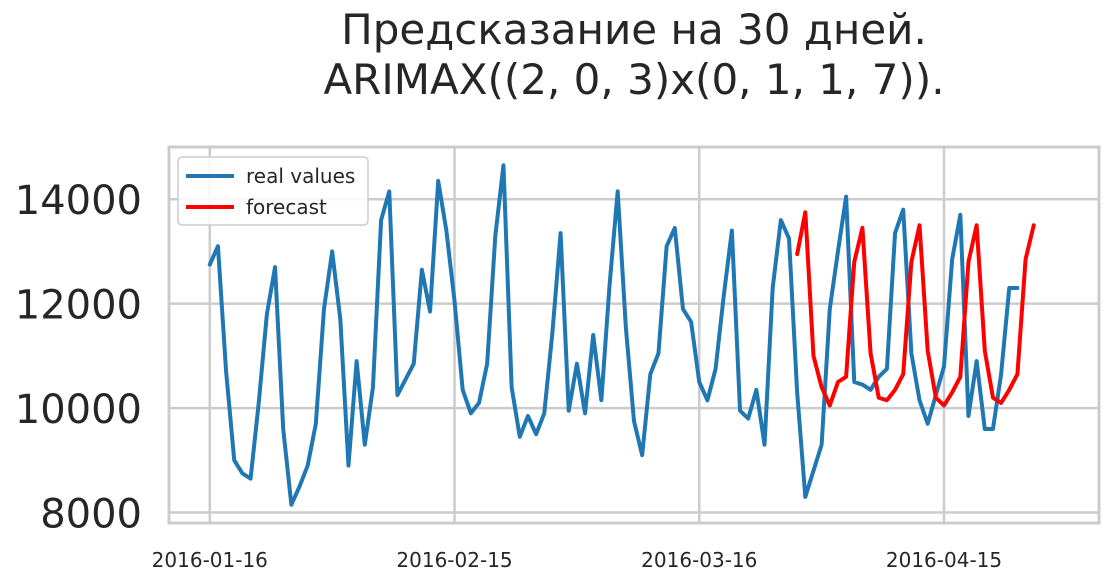 The width and height of the screenshot is (1108, 582). I want to click on x-tick-label: 2016-03-16, so click(699, 560).